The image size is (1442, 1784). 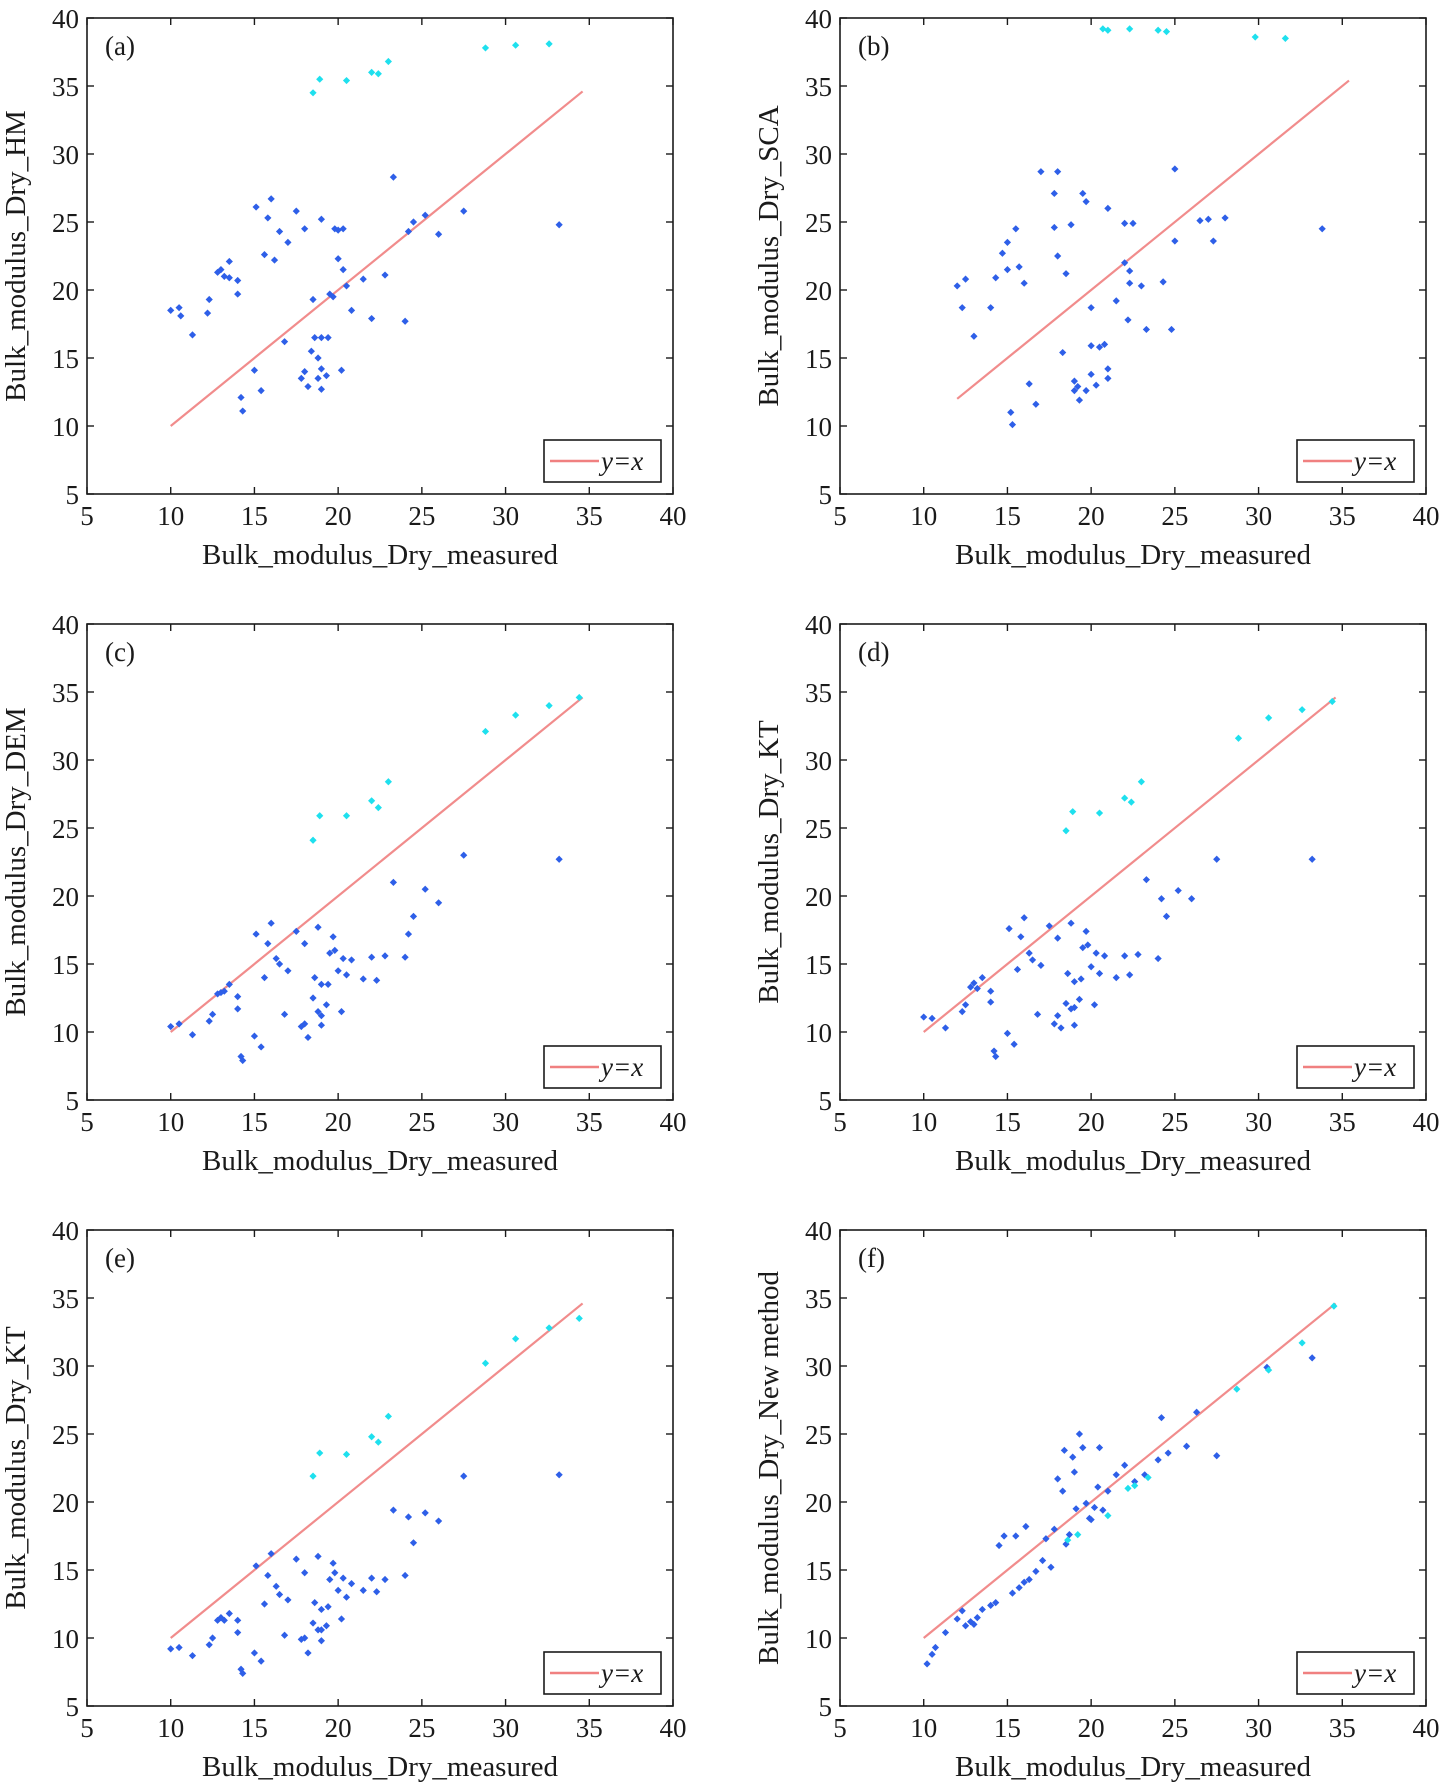 What do you see at coordinates (65, 1435) in the screenshot?
I see `y-tick-label: 25` at bounding box center [65, 1435].